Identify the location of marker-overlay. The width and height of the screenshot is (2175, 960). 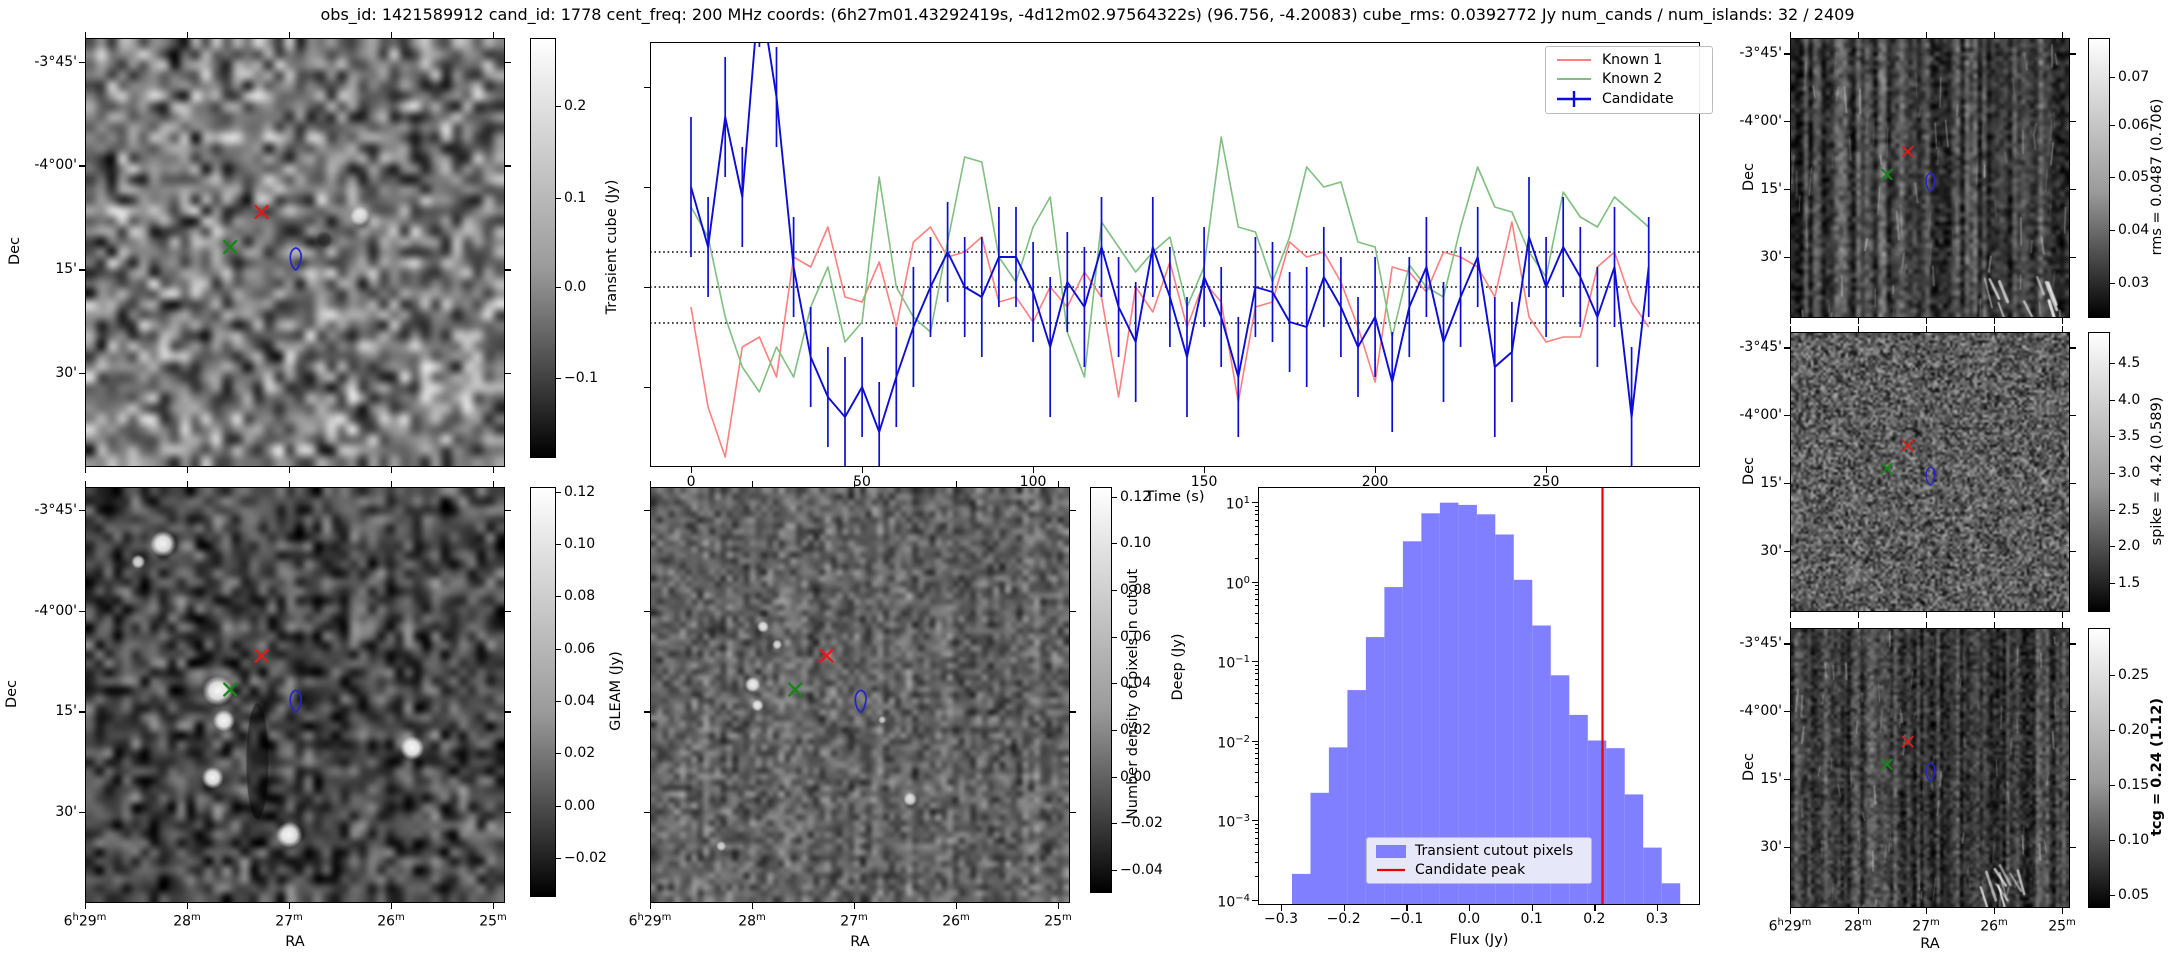
(1908, 758).